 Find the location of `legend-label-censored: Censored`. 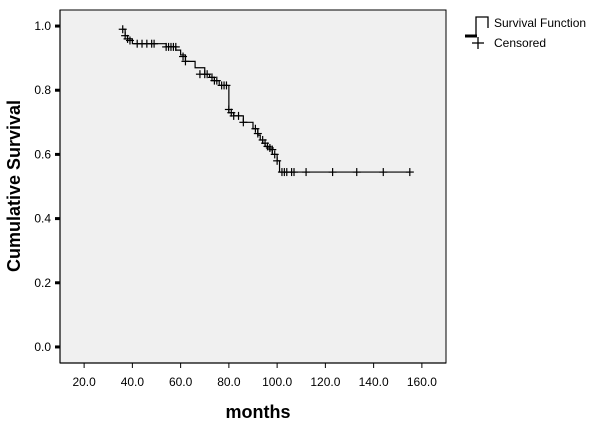

legend-label-censored: Censored is located at coordinates (520, 43).